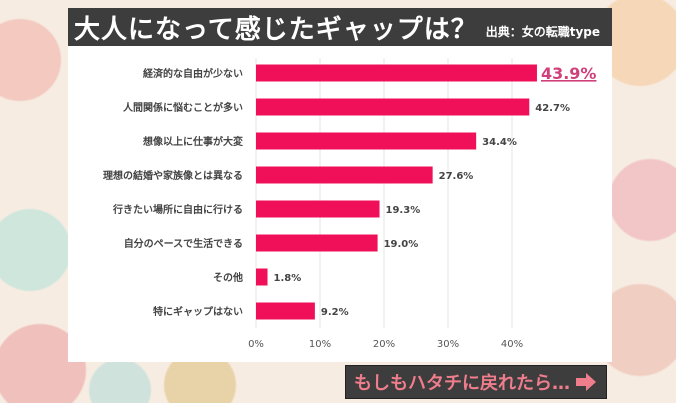 This screenshot has height=403, width=676. What do you see at coordinates (403, 210) in the screenshot?
I see `data-label: 19.3%` at bounding box center [403, 210].